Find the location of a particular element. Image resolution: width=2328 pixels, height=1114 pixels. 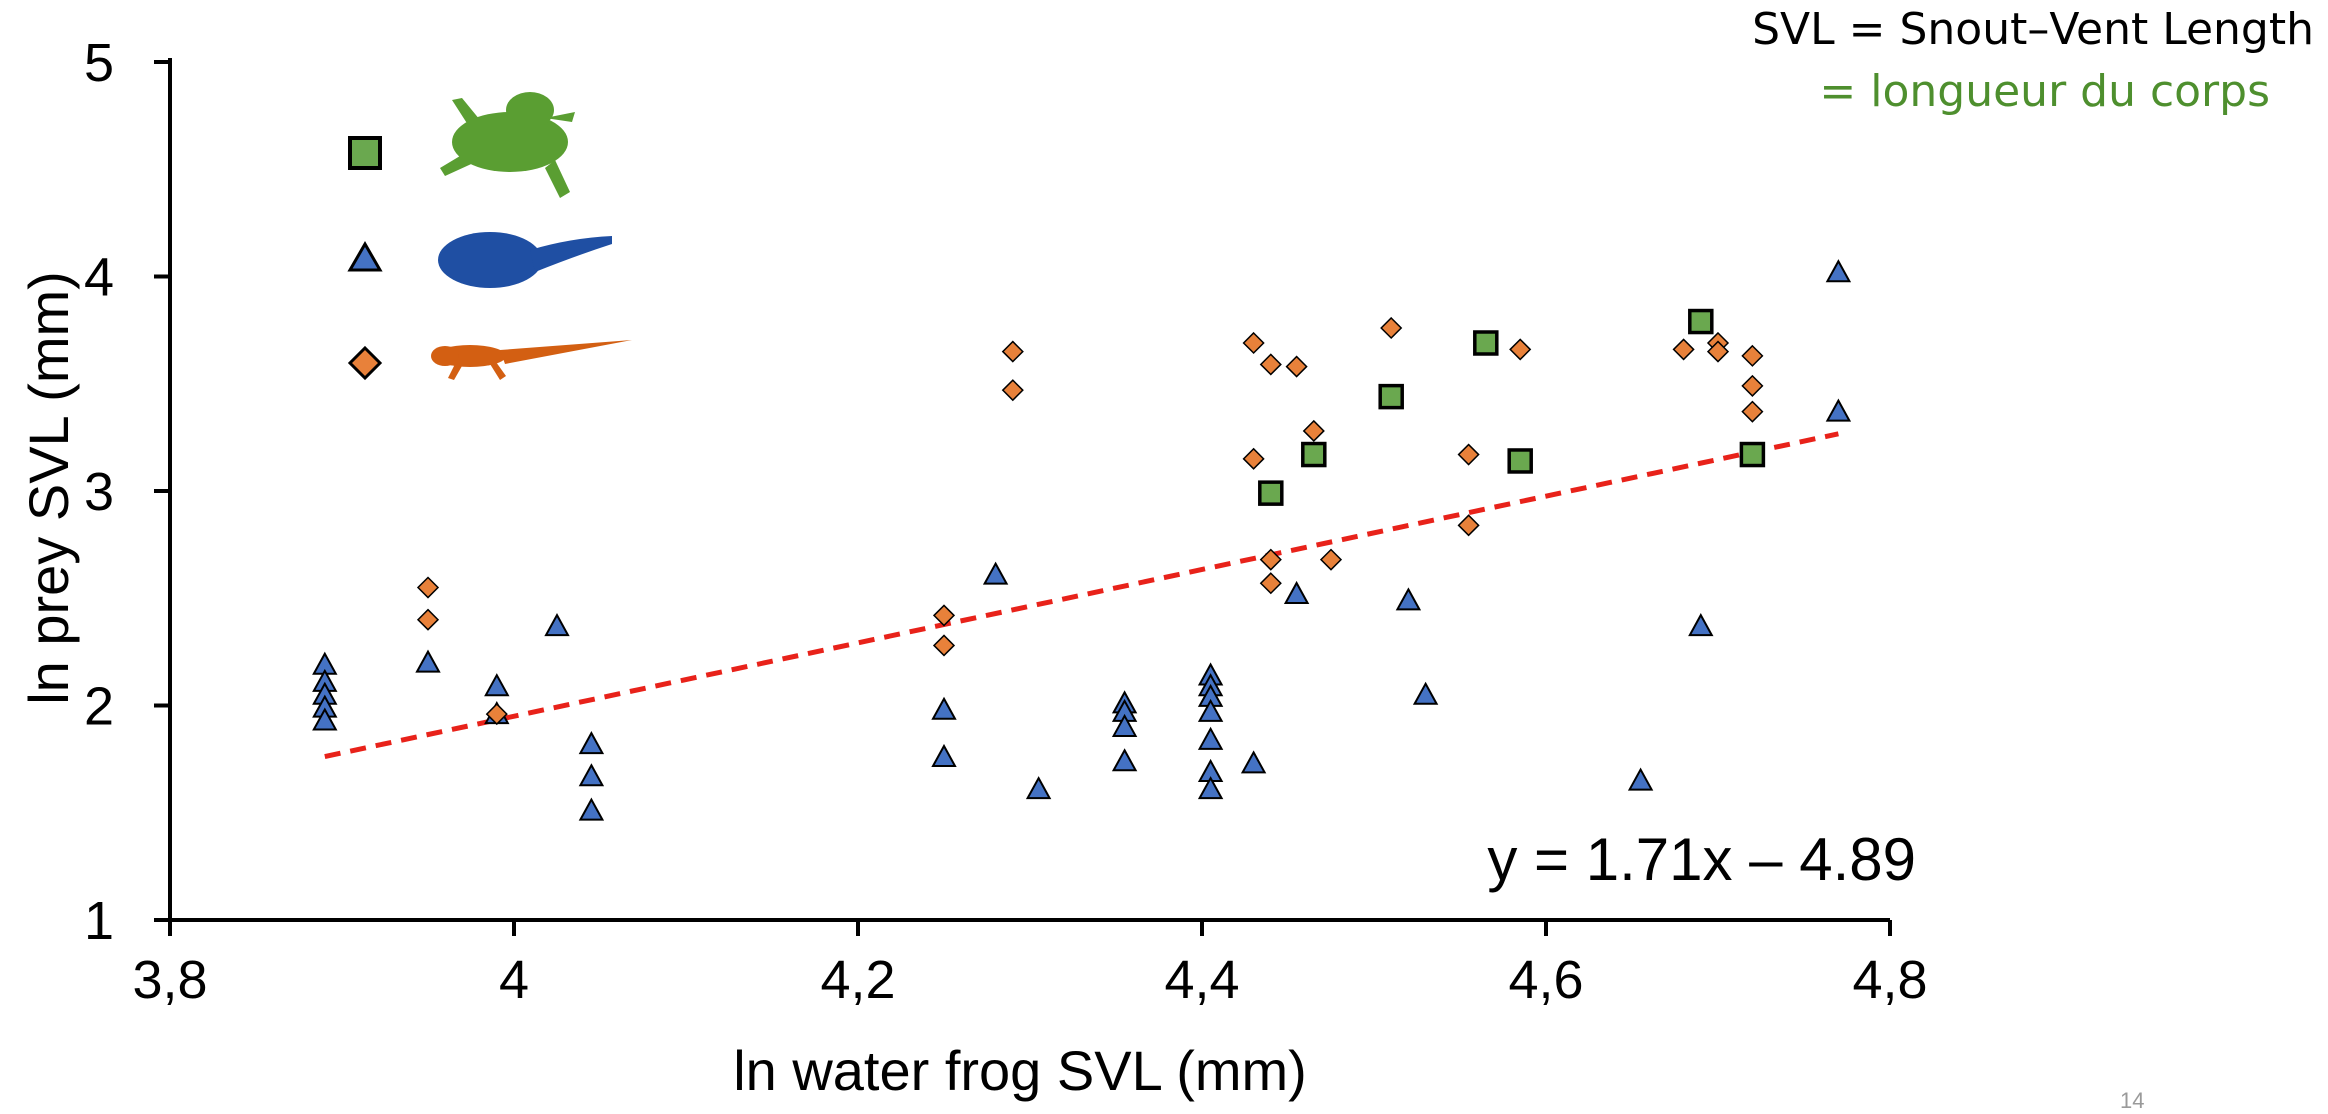

y-tick-label: 1 is located at coordinates (99, 921).